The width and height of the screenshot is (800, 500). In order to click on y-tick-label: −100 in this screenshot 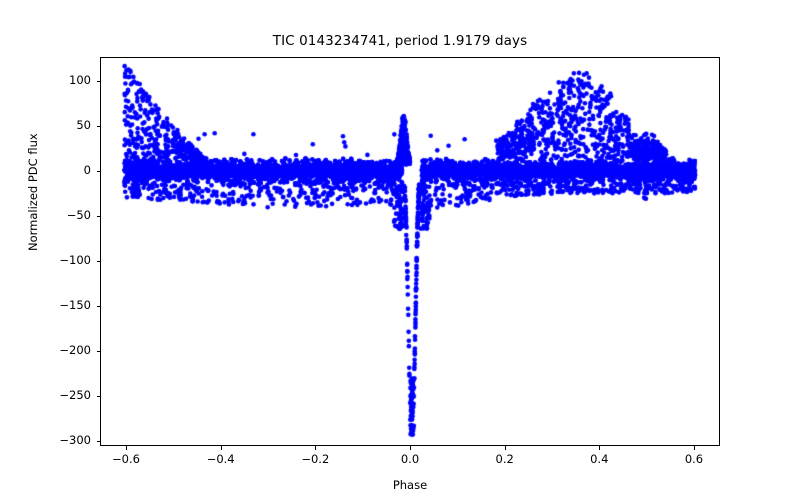, I will do `click(75, 260)`.